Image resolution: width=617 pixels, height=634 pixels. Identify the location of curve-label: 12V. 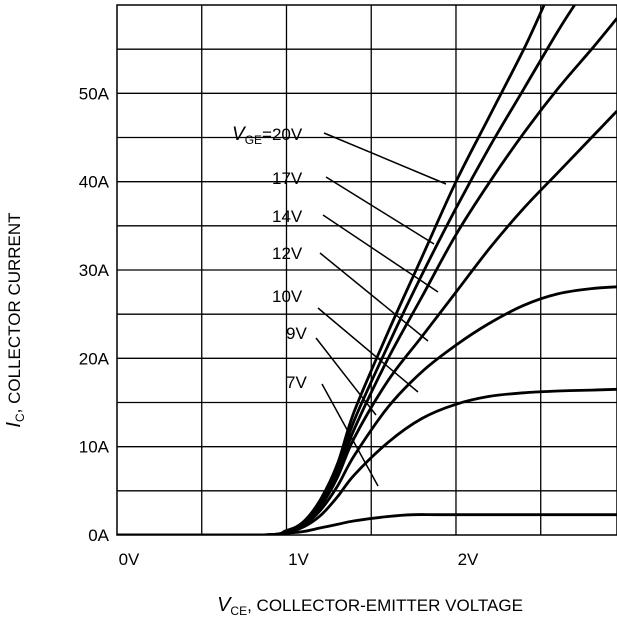
(287, 253).